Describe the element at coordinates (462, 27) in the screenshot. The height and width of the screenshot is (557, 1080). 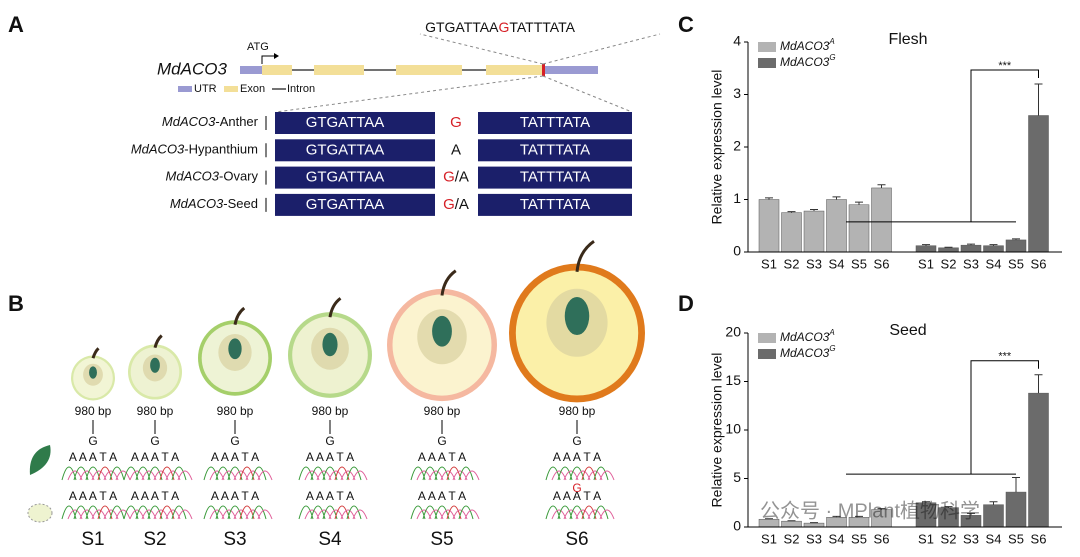
I see `sequence-part: GTGATTAA` at that location.